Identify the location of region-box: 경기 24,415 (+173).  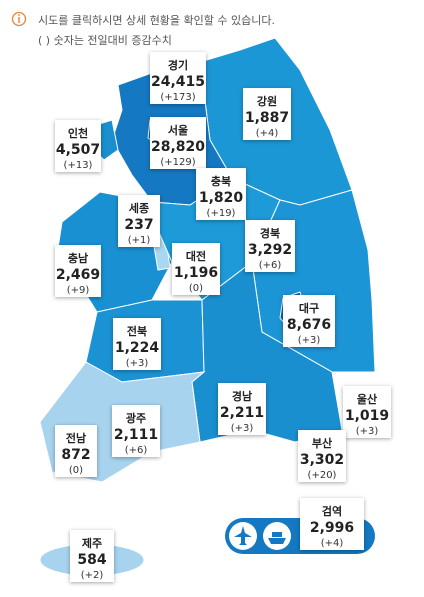
(178, 78).